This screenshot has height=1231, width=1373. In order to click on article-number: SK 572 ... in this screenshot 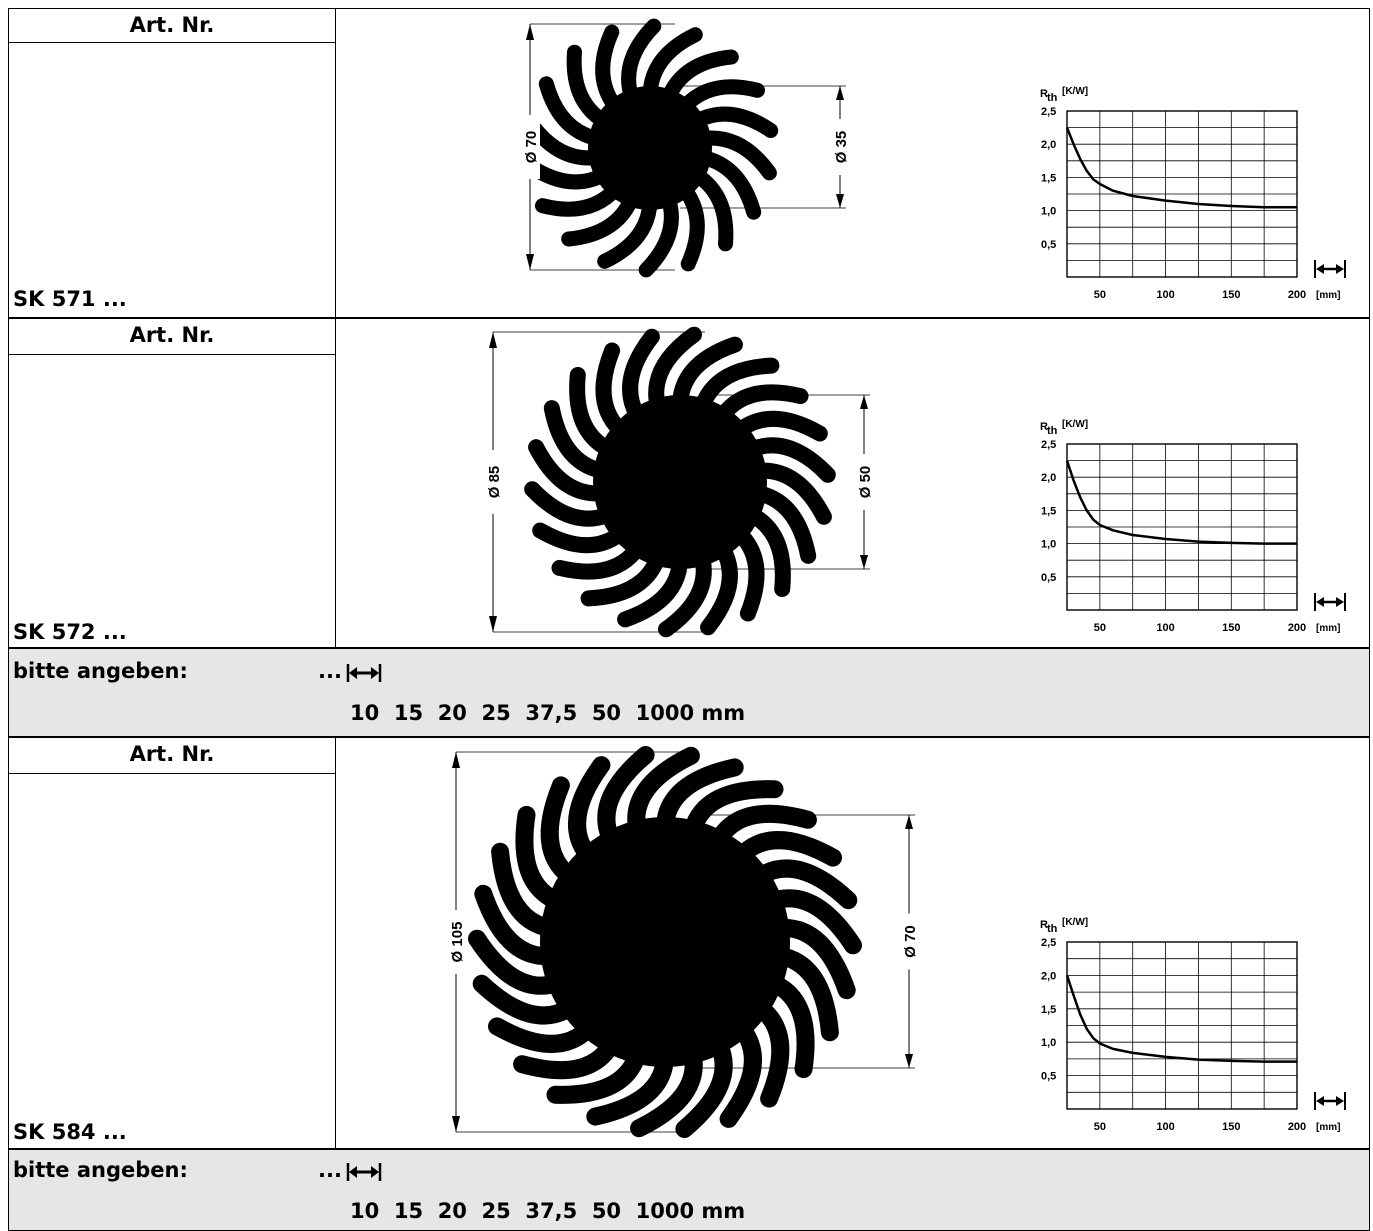, I will do `click(70, 632)`.